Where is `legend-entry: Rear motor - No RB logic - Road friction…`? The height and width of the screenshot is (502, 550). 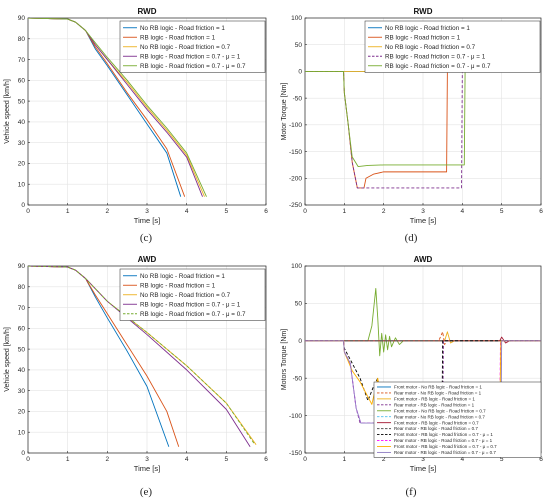
legend-entry: Rear motor - No RB logic - Road friction… is located at coordinates (438, 393).